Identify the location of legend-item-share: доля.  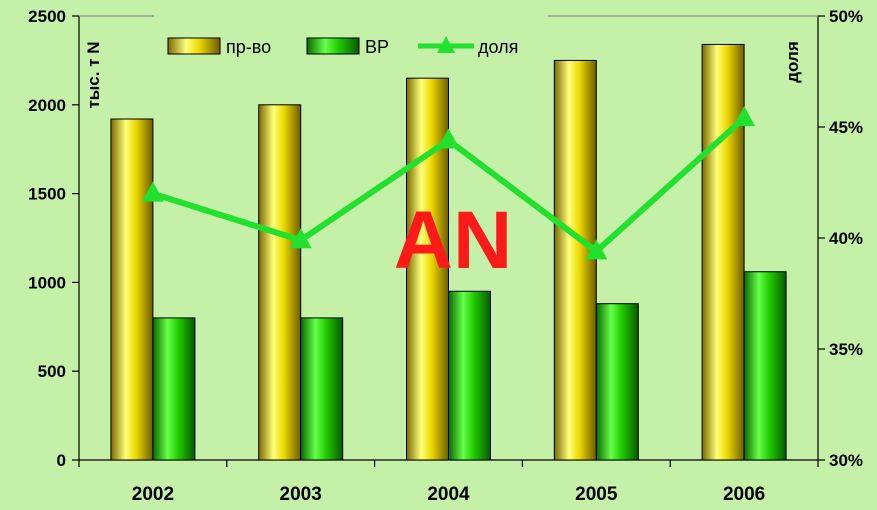
(468, 46).